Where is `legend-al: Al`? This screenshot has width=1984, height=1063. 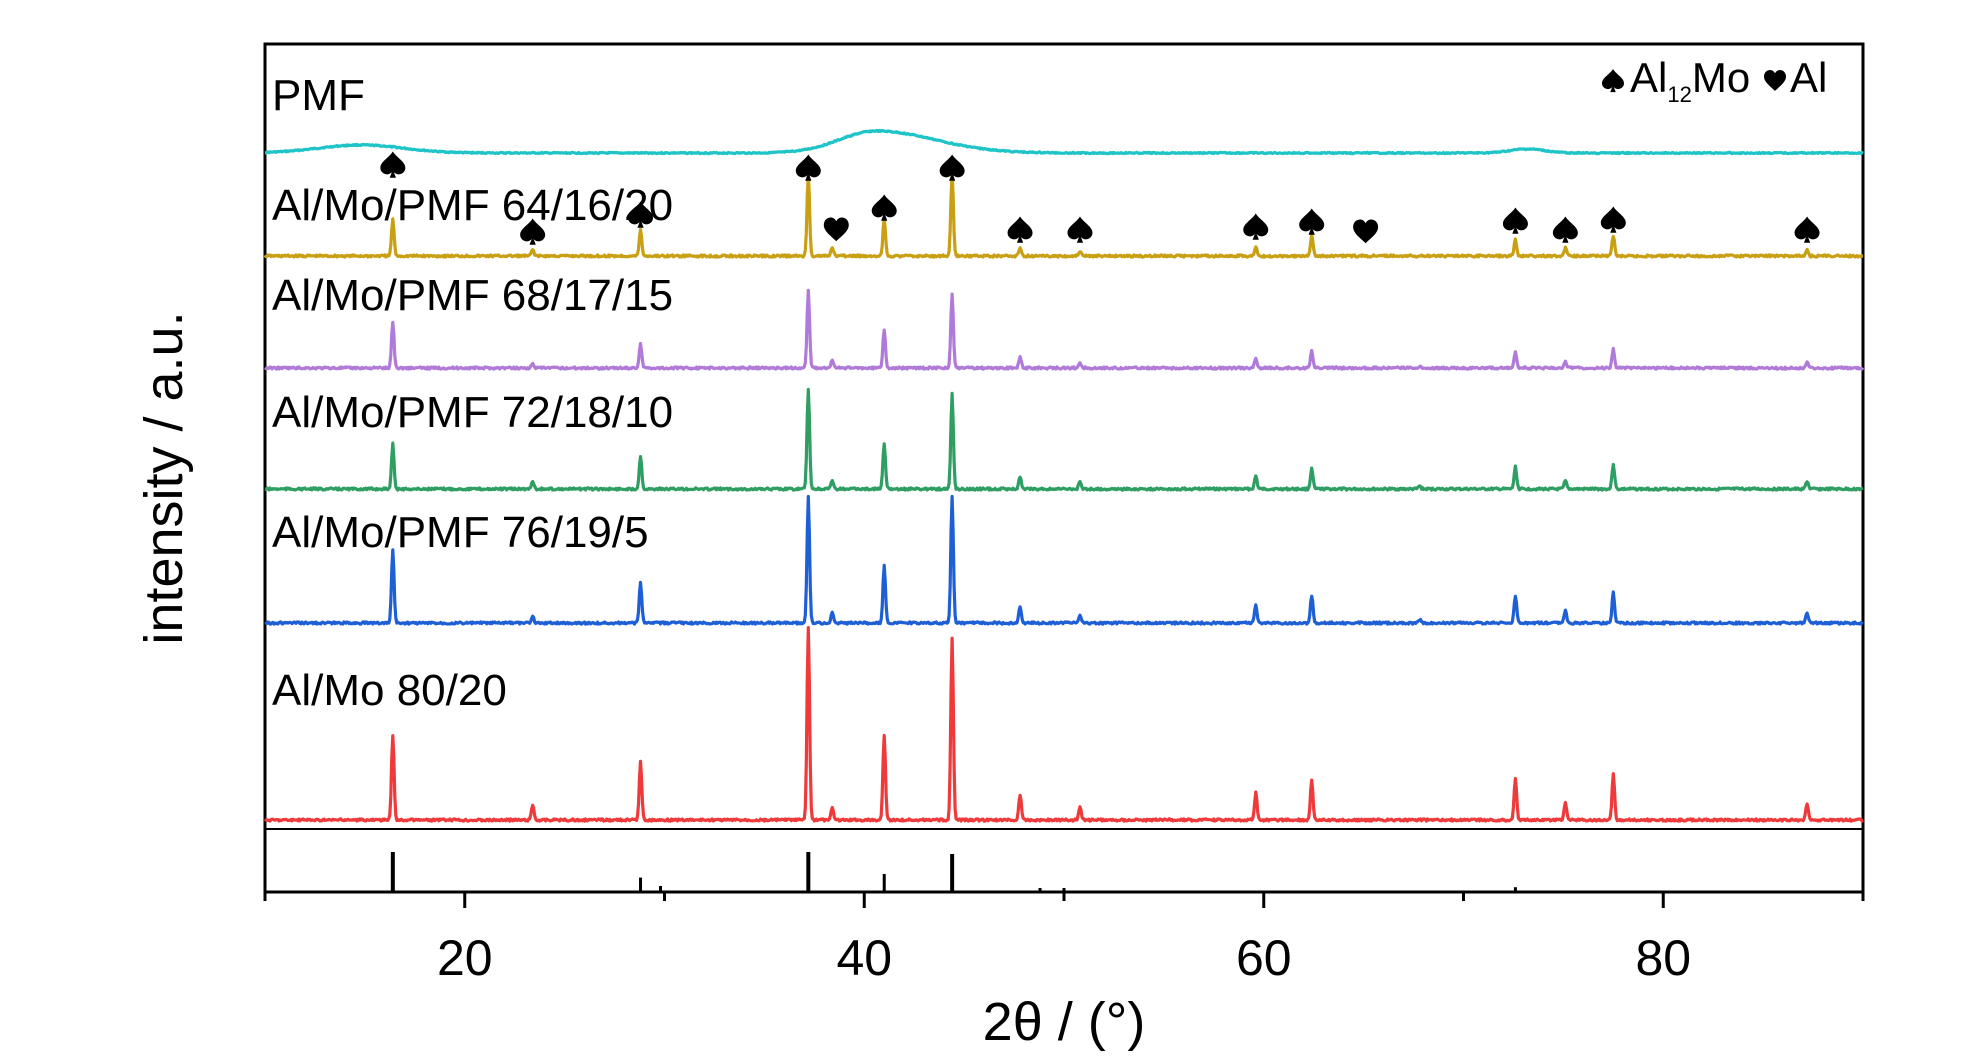
legend-al: Al is located at coordinates (1808, 77).